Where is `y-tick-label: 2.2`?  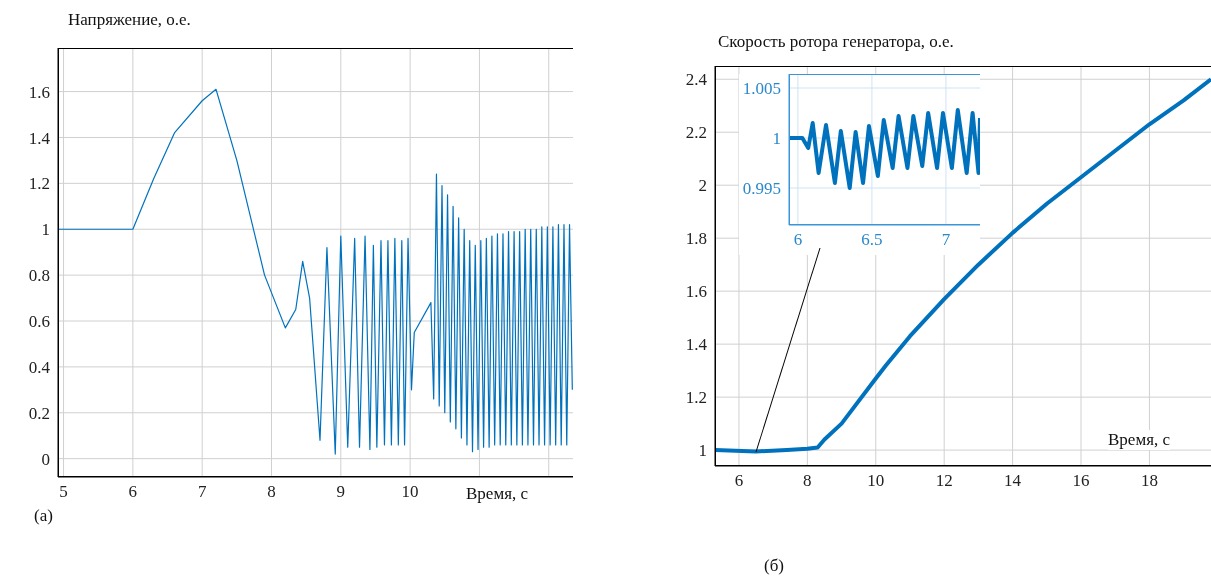 y-tick-label: 2.2 is located at coordinates (696, 133).